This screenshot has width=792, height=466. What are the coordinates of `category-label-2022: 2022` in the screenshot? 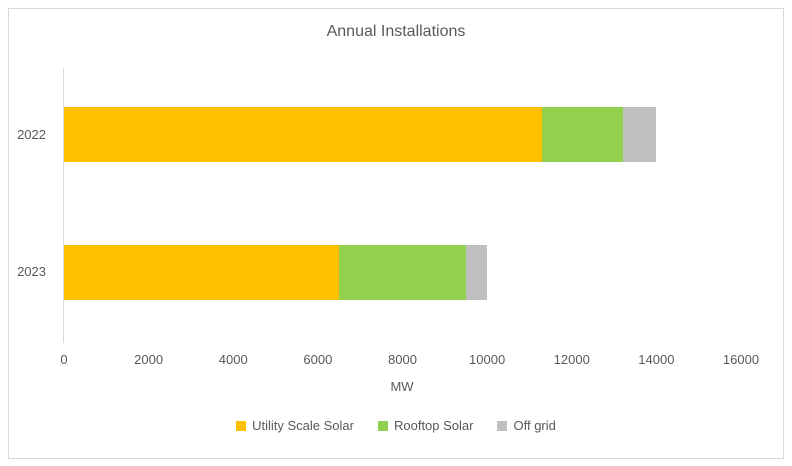 It's located at (31, 134).